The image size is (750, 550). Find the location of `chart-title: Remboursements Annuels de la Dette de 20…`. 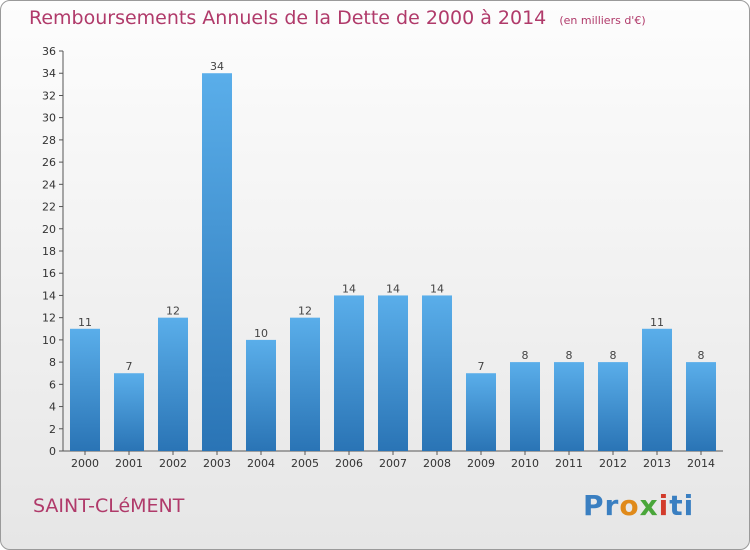

chart-title: Remboursements Annuels de la Dette de 20… is located at coordinates (337, 18).